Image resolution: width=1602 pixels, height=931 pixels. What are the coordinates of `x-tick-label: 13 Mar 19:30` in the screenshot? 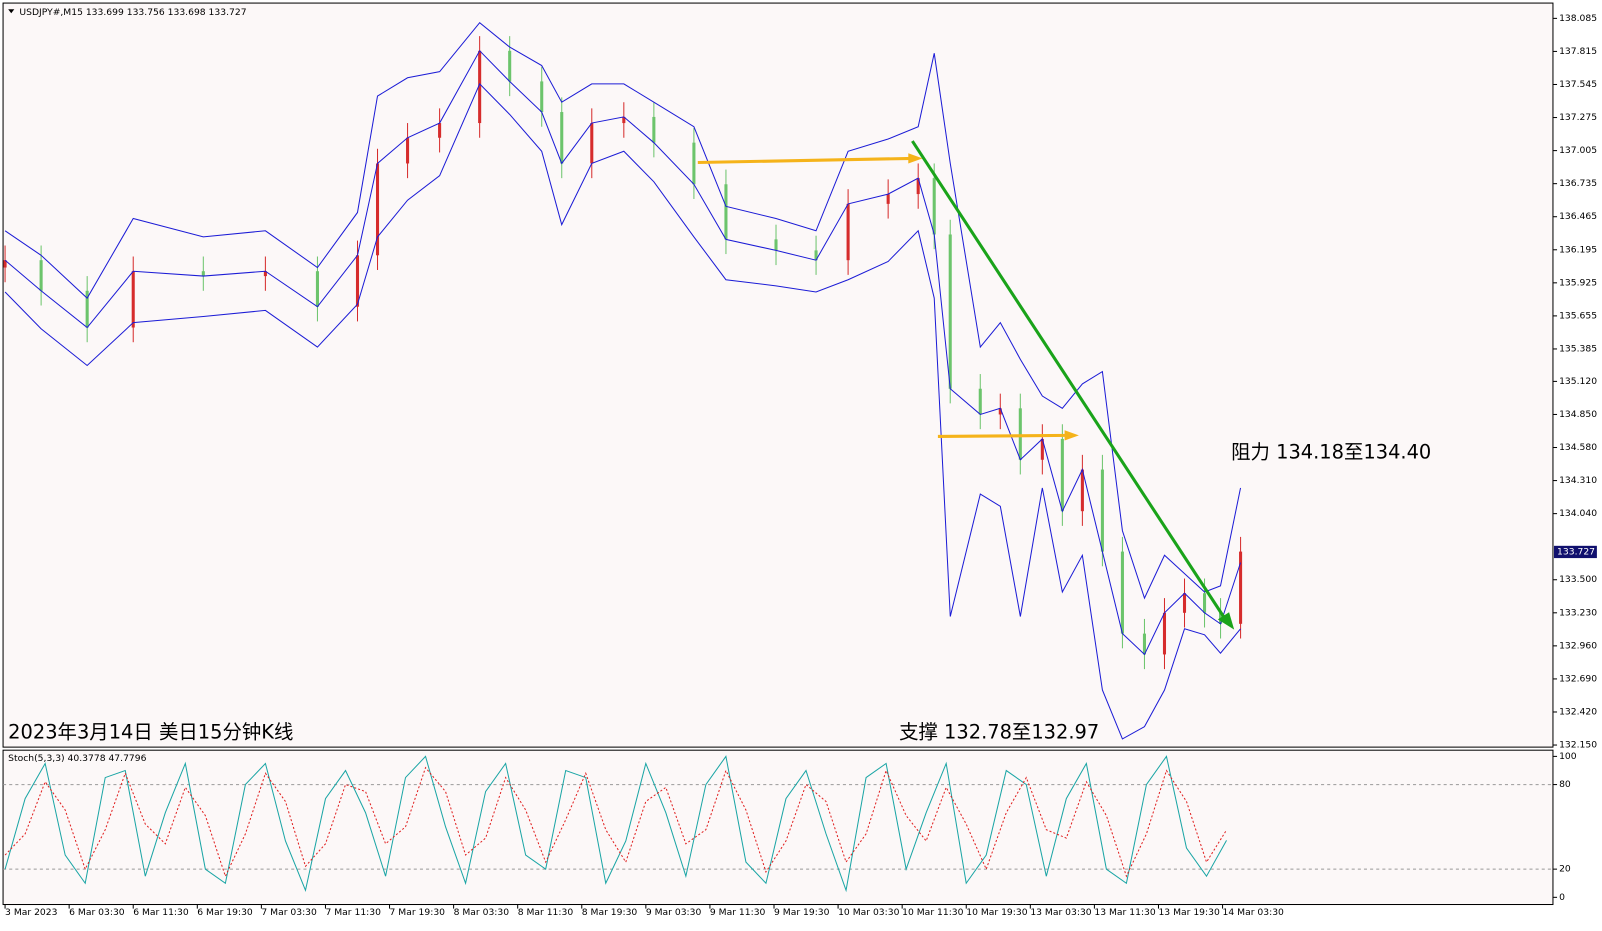 It's located at (1188, 912).